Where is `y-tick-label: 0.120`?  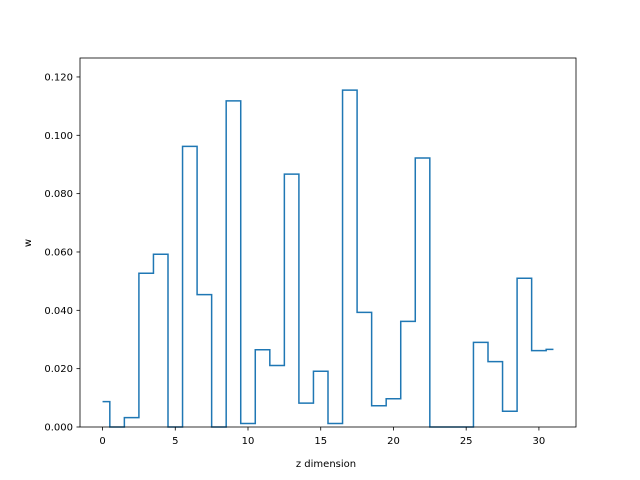 y-tick-label: 0.120 is located at coordinates (58, 77).